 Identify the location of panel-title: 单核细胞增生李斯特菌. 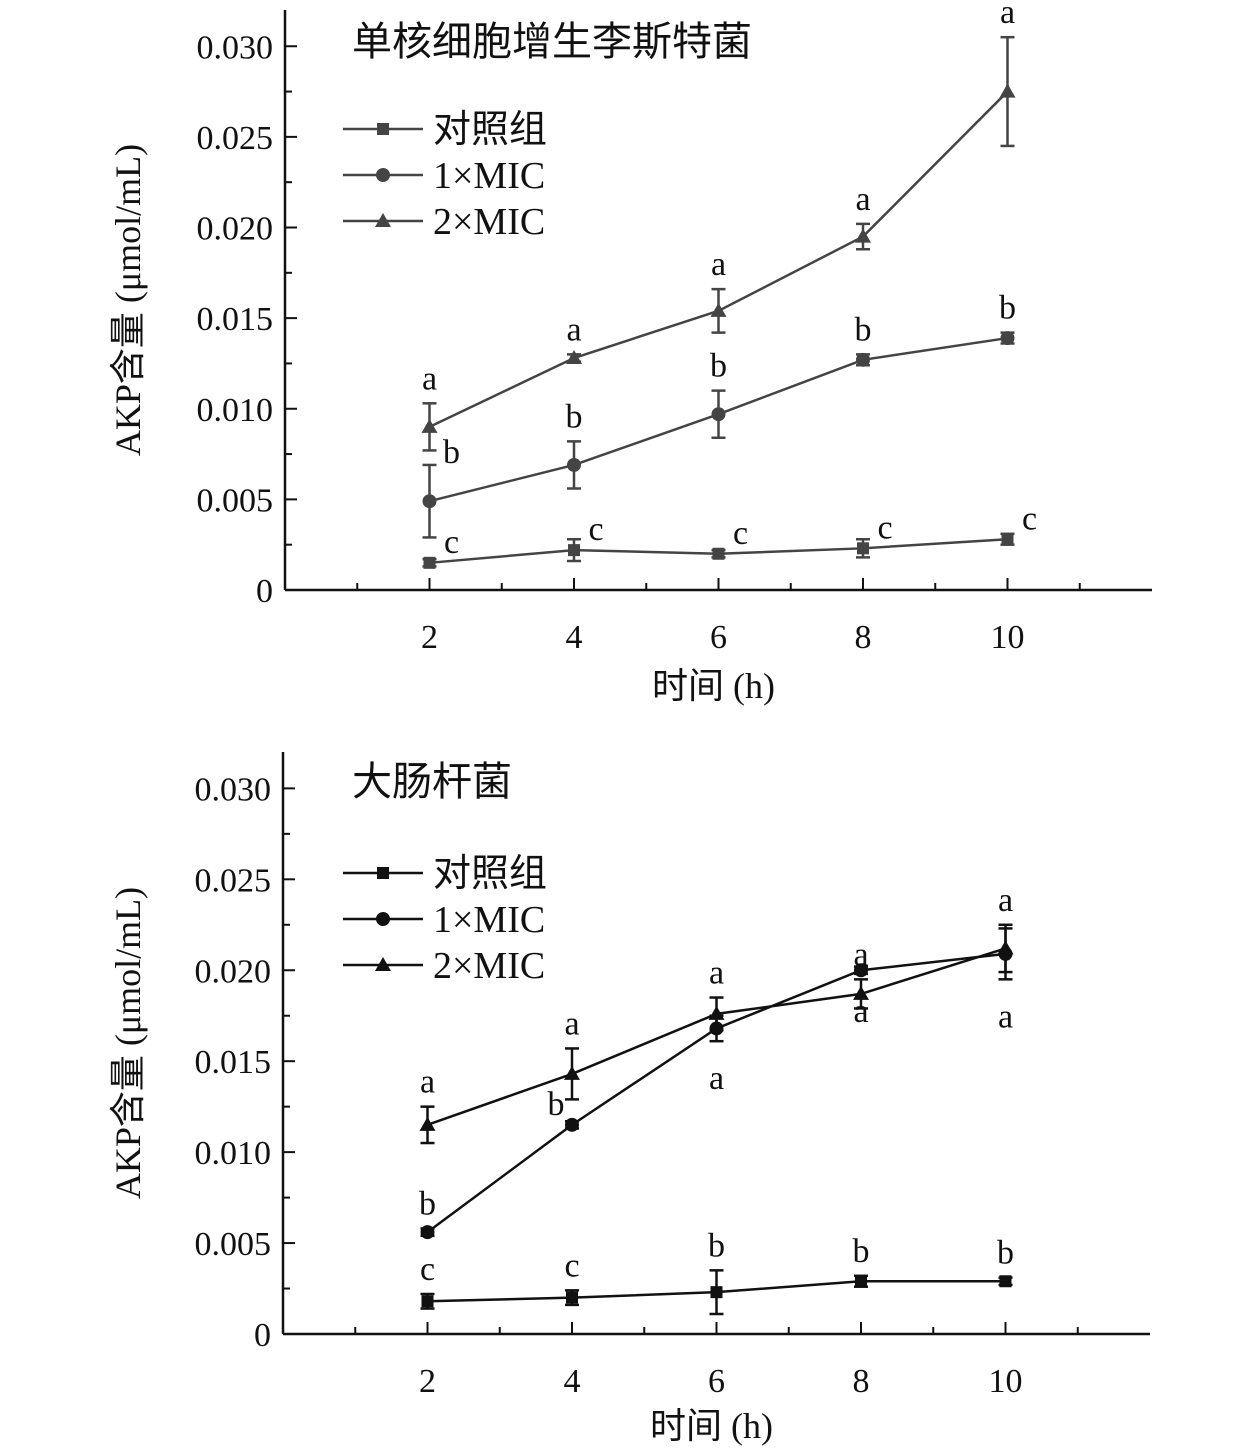
(552, 41).